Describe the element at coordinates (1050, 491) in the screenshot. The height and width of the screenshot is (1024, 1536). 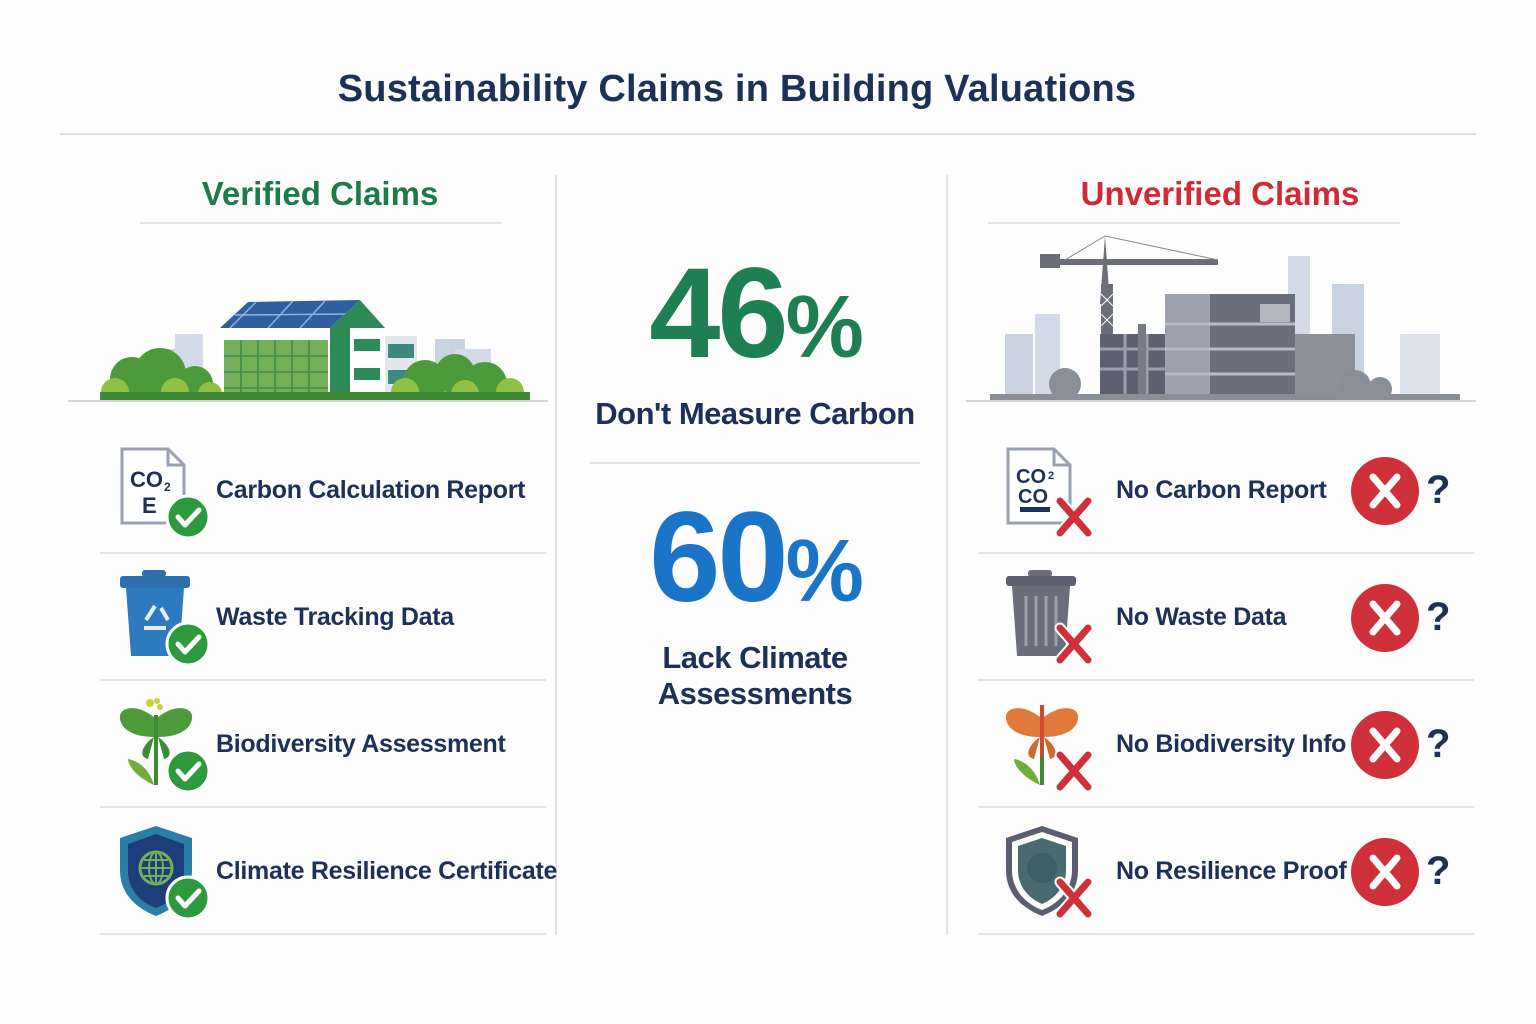
I see `co2-document-icon: CO 2 CO` at that location.